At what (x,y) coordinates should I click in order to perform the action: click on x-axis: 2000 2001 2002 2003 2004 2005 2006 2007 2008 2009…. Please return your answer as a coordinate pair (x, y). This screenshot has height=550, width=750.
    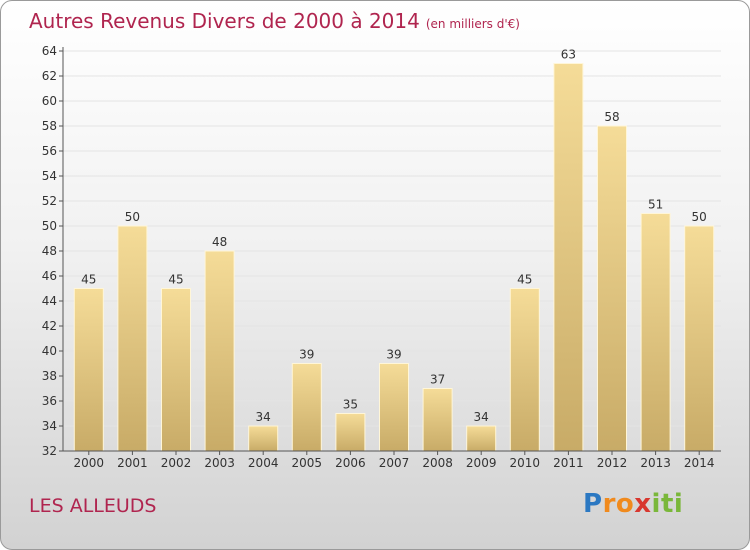
    Looking at the image, I should click on (392, 460).